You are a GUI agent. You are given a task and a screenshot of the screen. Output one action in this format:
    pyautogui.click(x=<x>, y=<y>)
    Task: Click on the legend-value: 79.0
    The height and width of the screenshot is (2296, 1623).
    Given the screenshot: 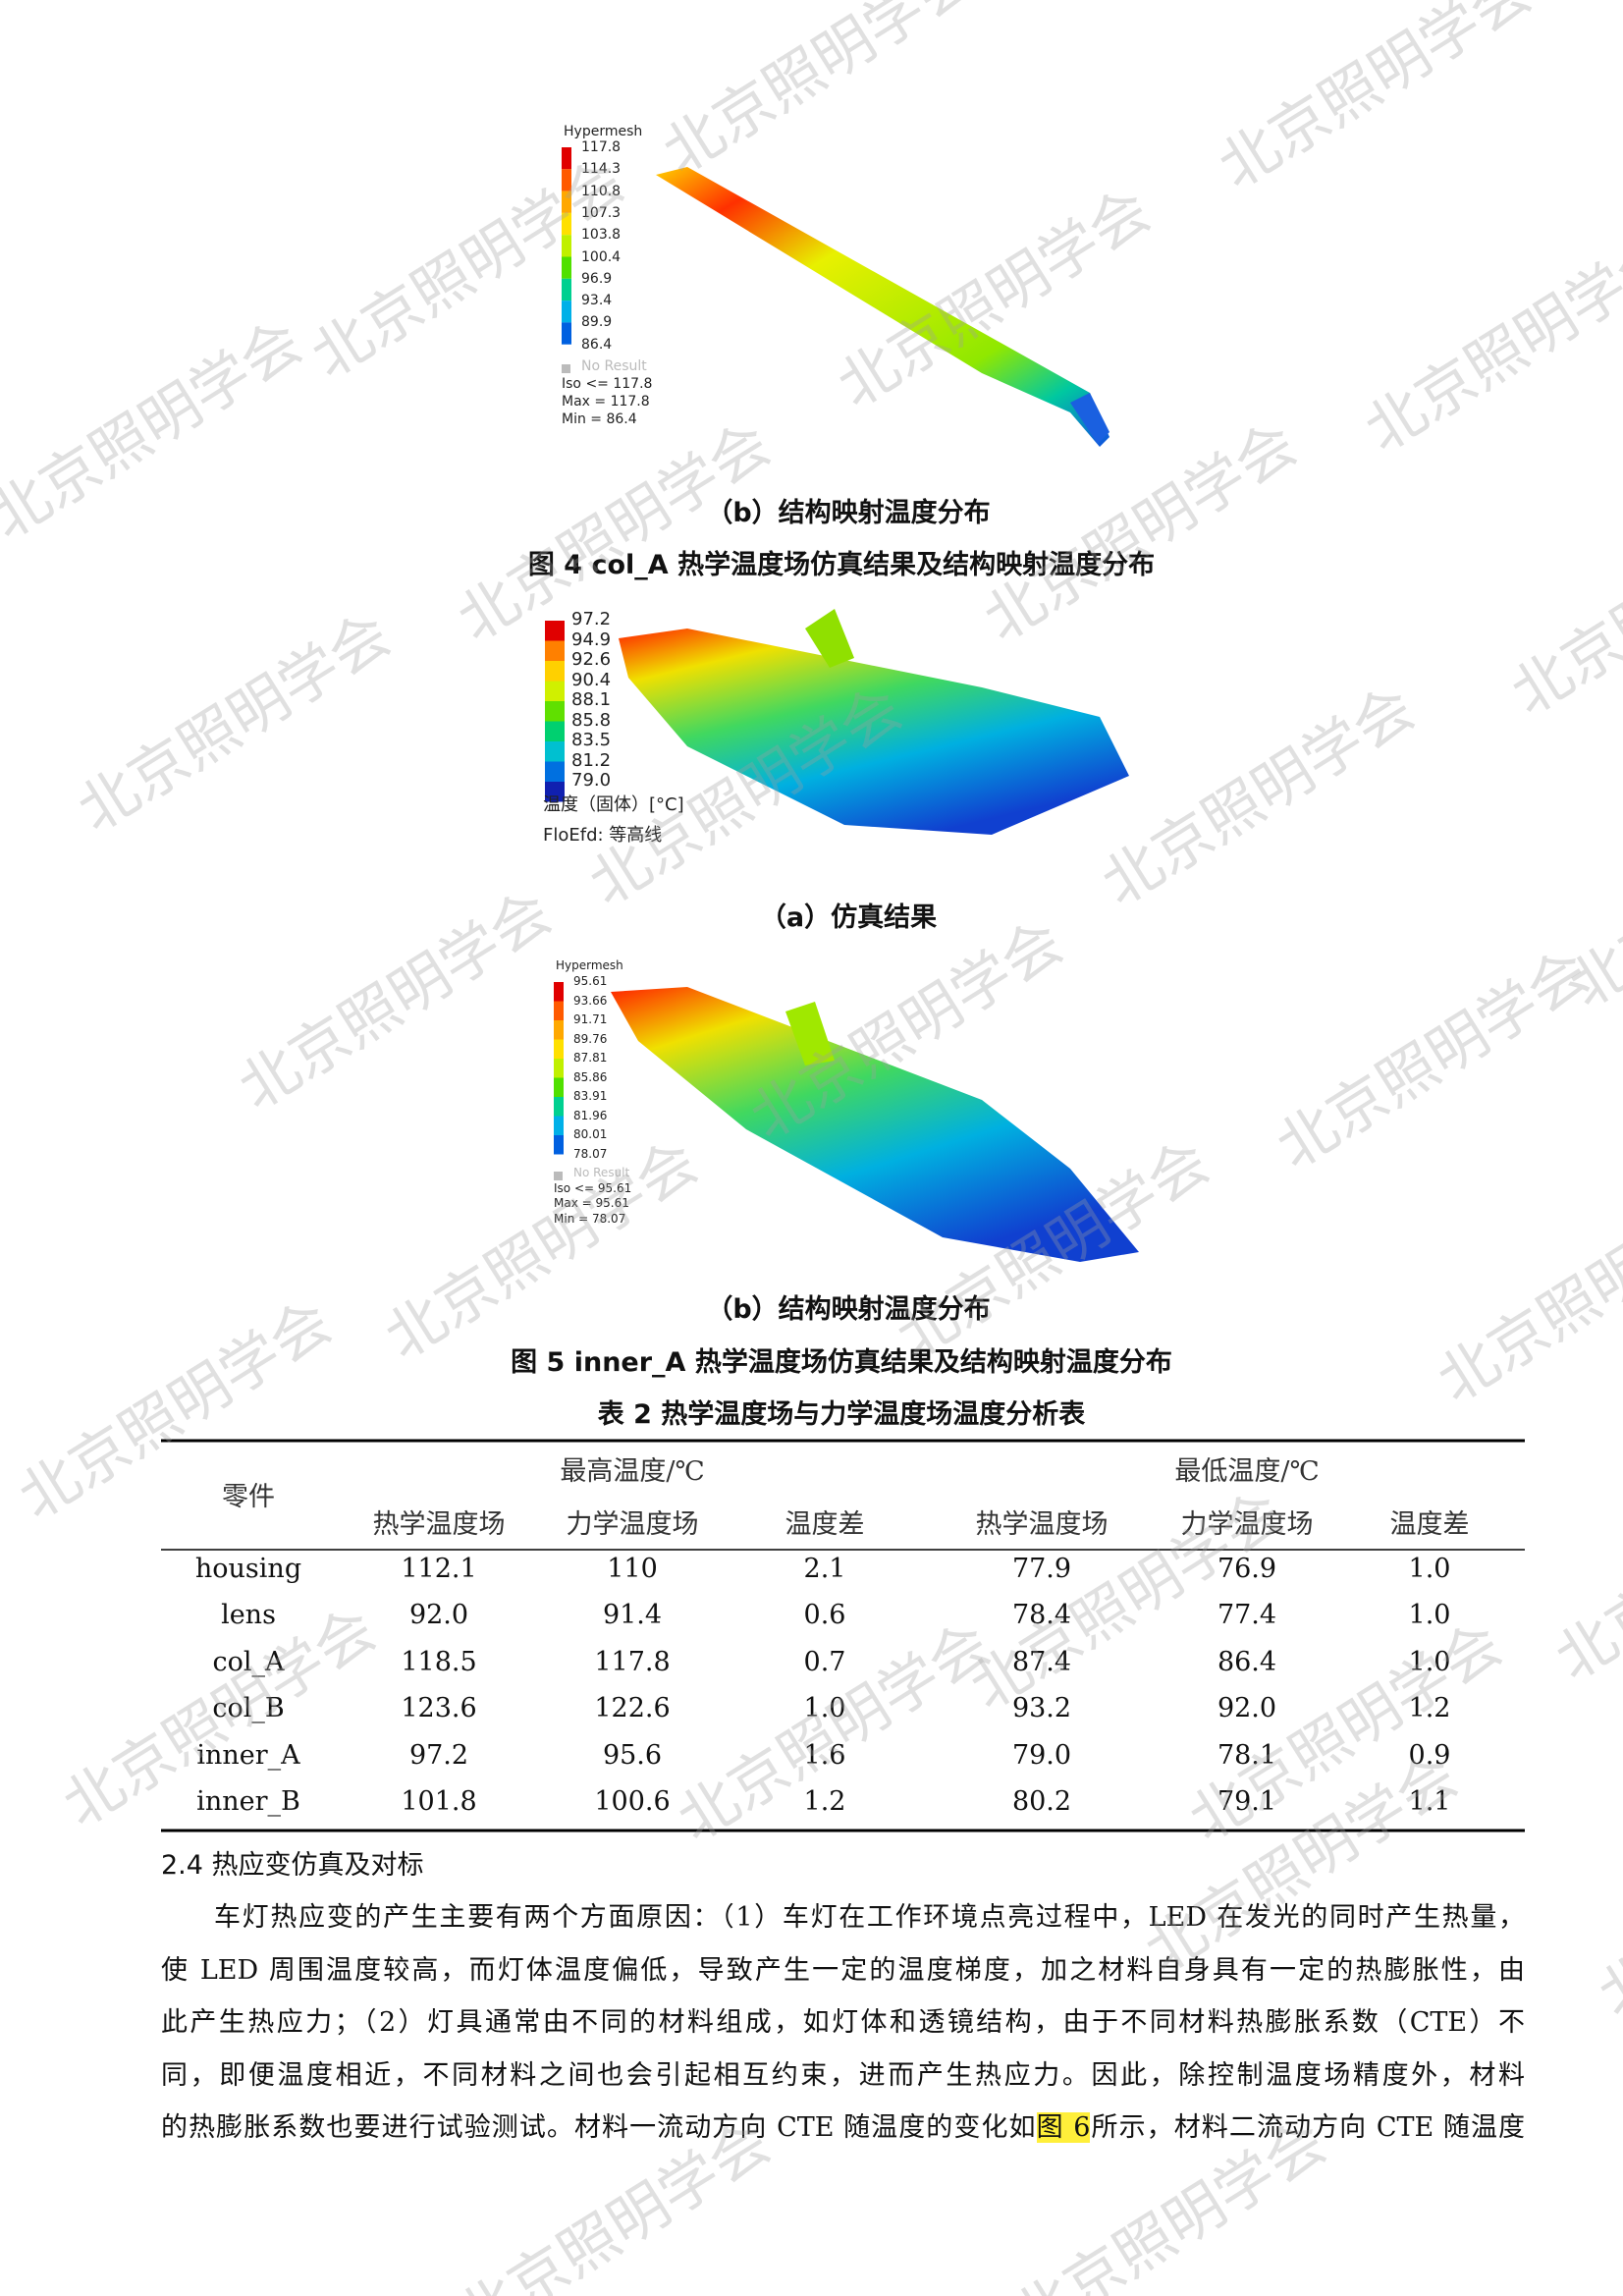 What is the action you would take?
    pyautogui.click(x=591, y=780)
    